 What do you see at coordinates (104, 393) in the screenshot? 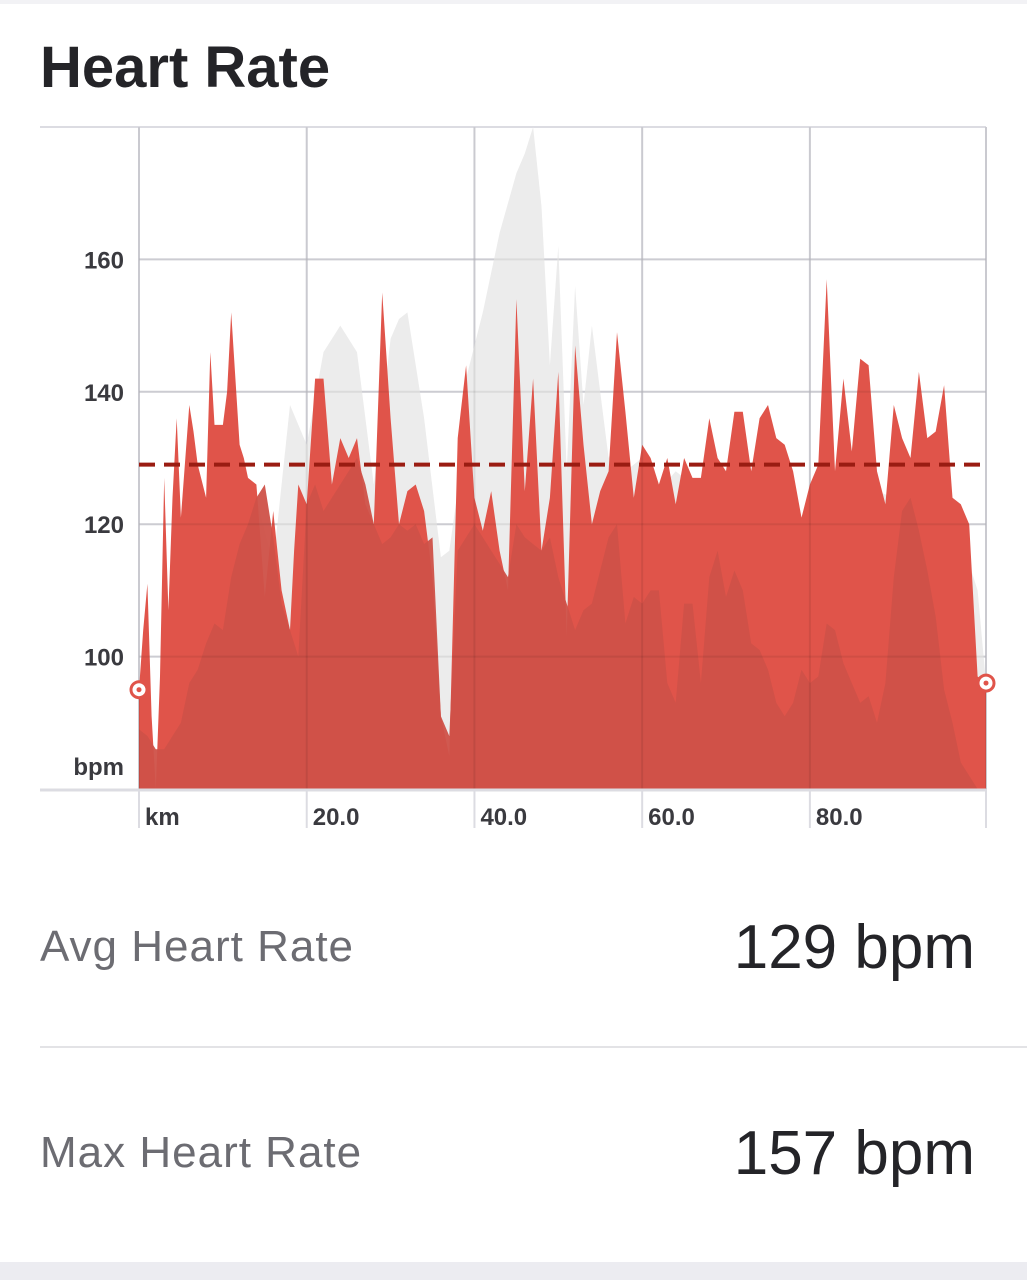
I see `y-tick-label: 140` at bounding box center [104, 393].